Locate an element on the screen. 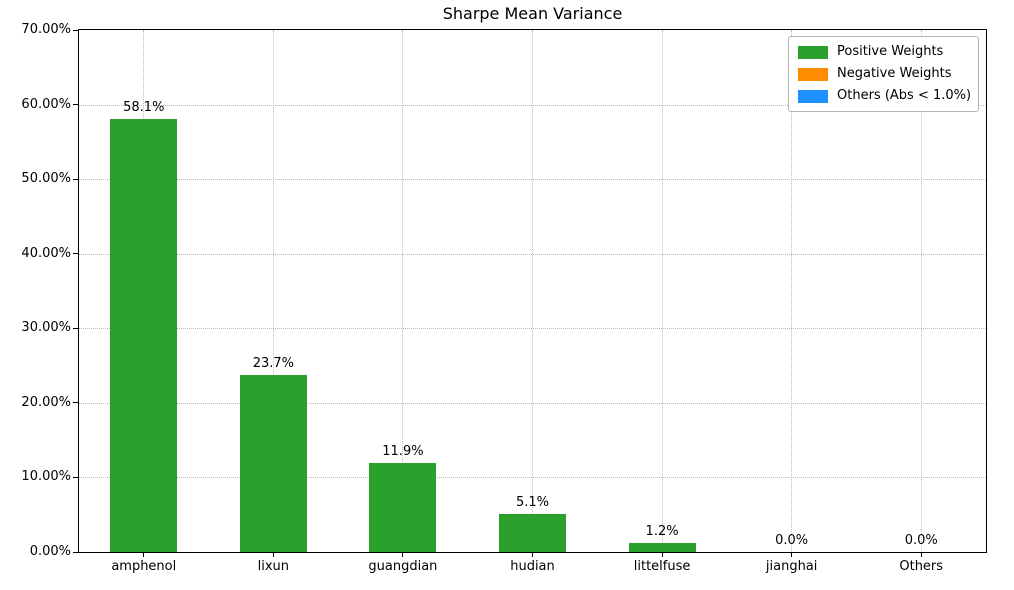 This screenshot has width=1014, height=590. chart-title: Sharpe Mean Variance is located at coordinates (532, 13).